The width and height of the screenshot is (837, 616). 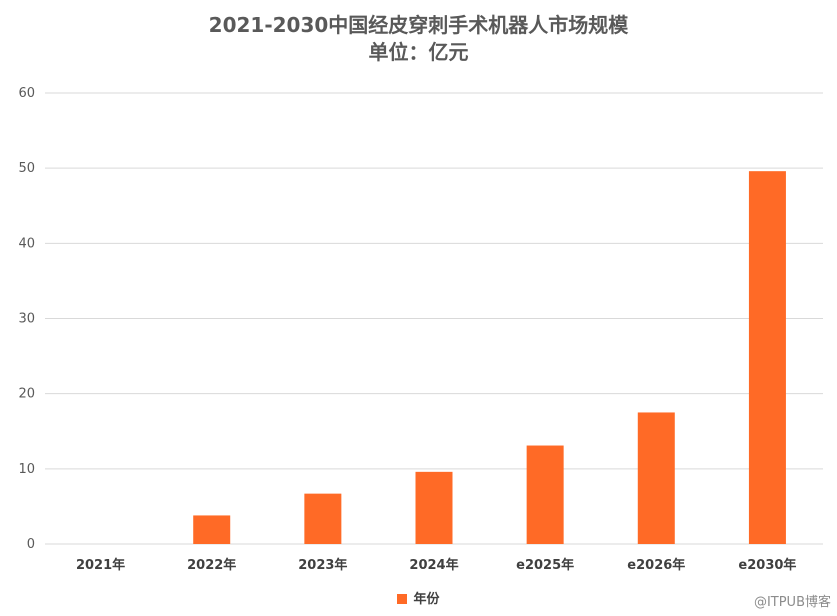 I want to click on legend-swatch, so click(x=402, y=599).